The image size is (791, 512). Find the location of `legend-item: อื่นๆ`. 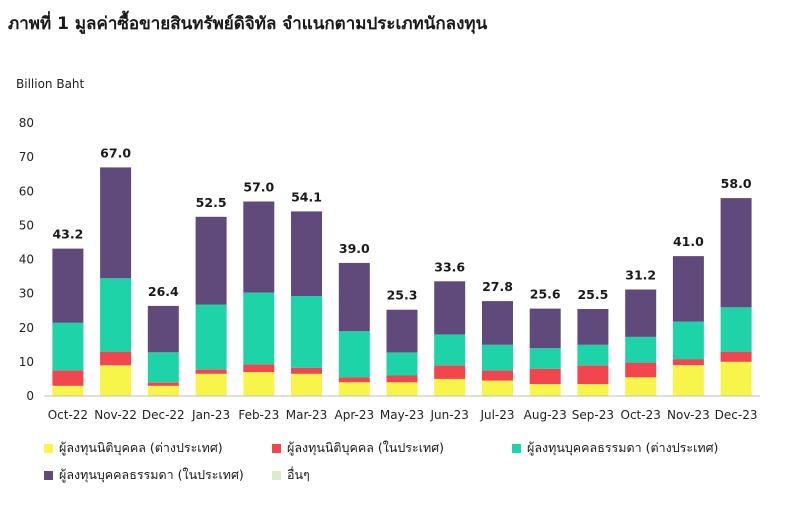

legend-item: อื่นๆ is located at coordinates (291, 475).